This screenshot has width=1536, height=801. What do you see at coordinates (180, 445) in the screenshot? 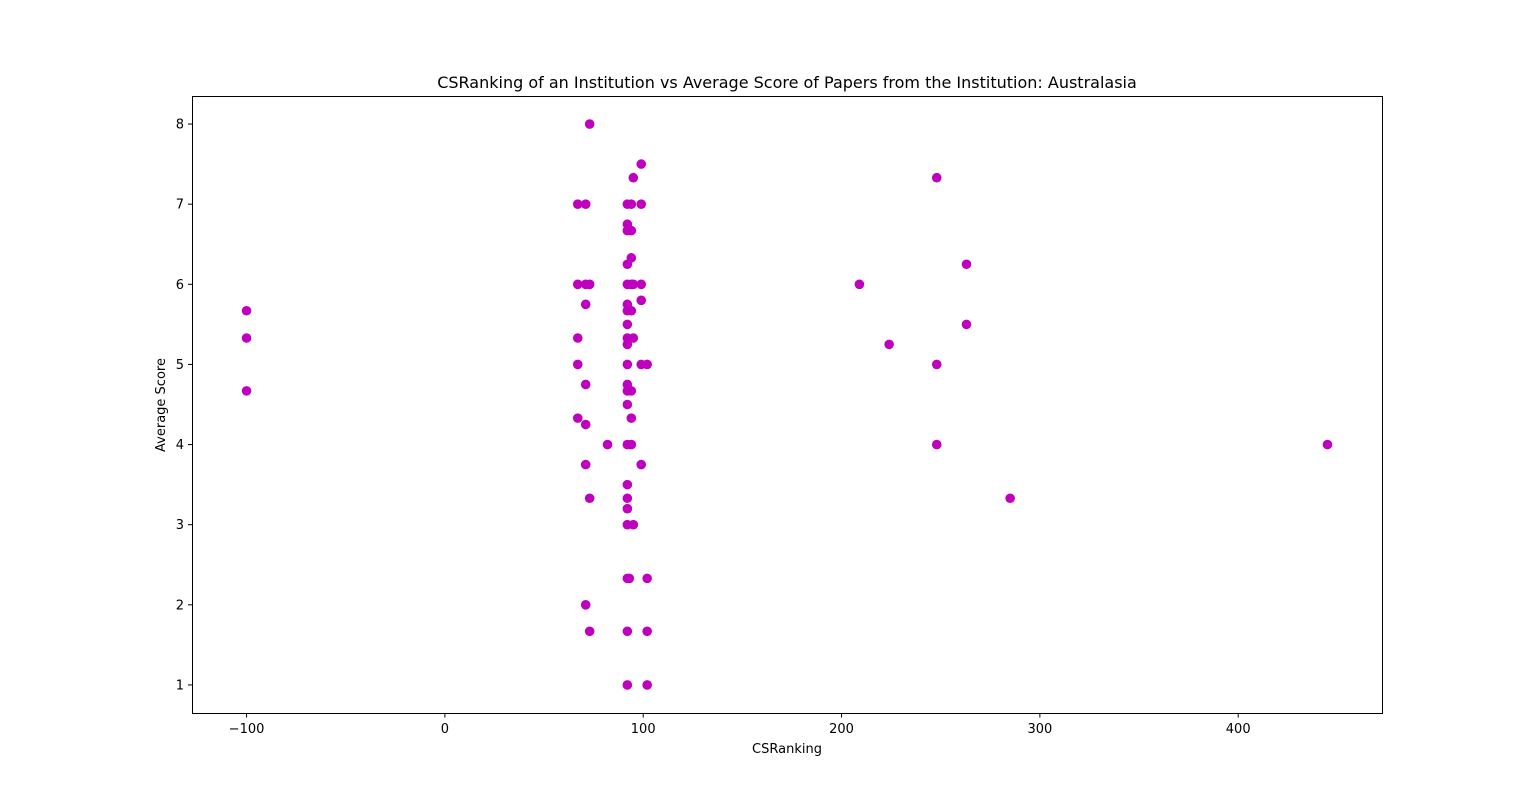
I see `y-tick-label: 4` at bounding box center [180, 445].